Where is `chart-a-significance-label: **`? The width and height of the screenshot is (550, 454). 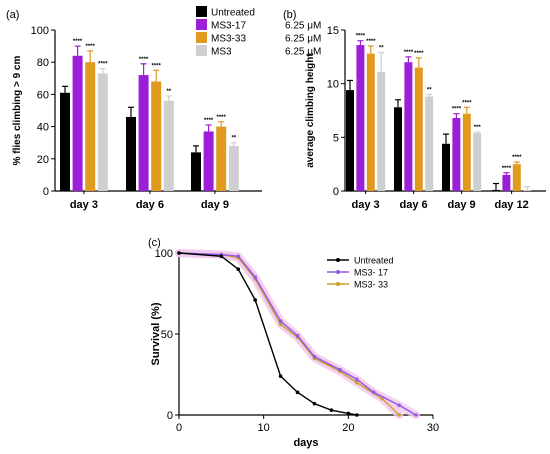
chart-a-significance-label: ** is located at coordinates (168, 92).